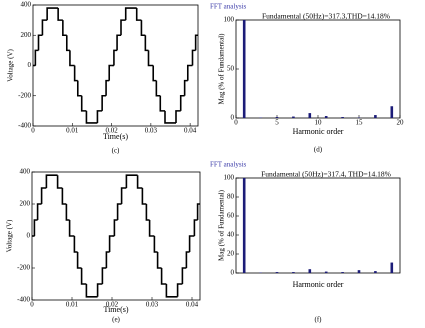 The image size is (425, 328). What do you see at coordinates (24, 126) in the screenshot?
I see `y-tick-label: -400` at bounding box center [24, 126].